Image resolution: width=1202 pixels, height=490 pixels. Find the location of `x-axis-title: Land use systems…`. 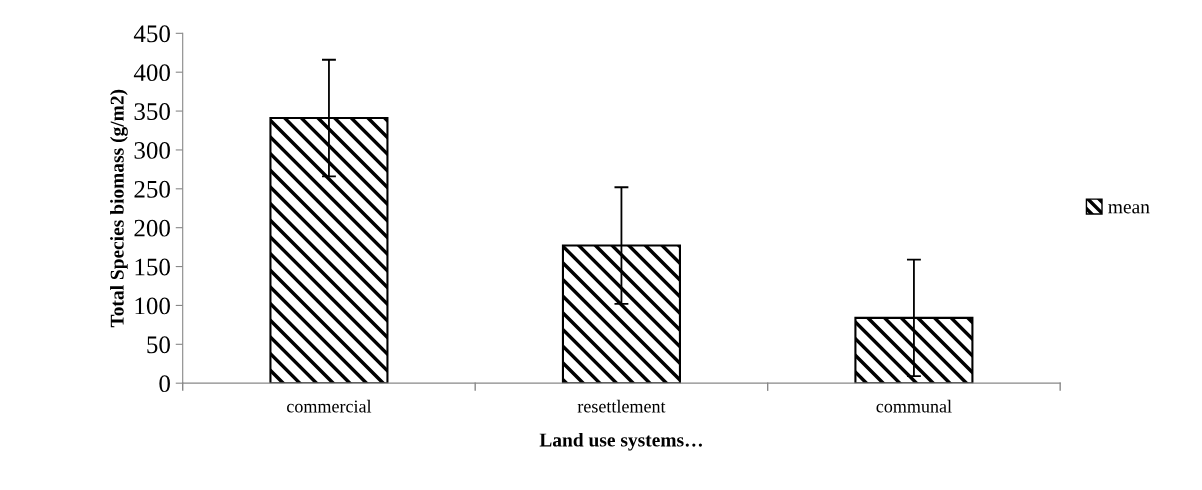

x-axis-title: Land use systems… is located at coordinates (620, 441).